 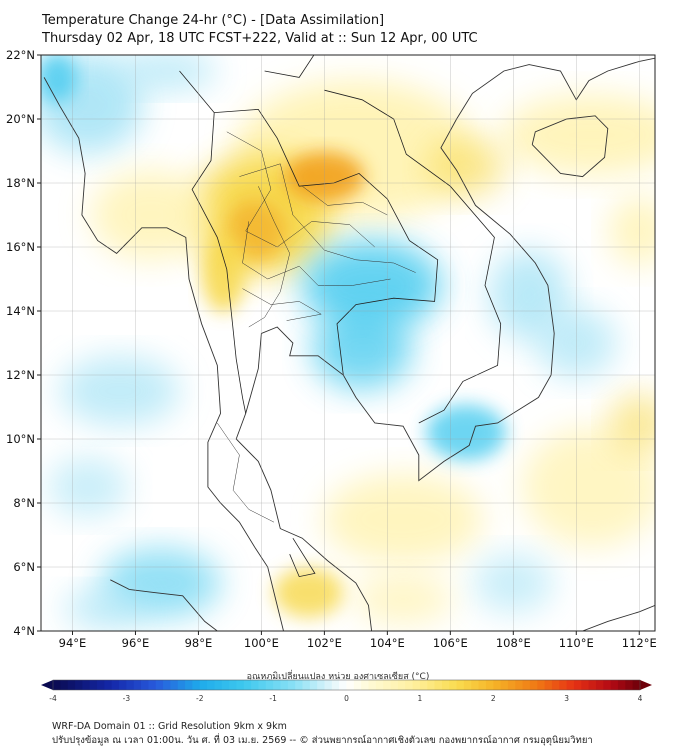 I want to click on colorbar-tick-label: 2, so click(x=493, y=698).